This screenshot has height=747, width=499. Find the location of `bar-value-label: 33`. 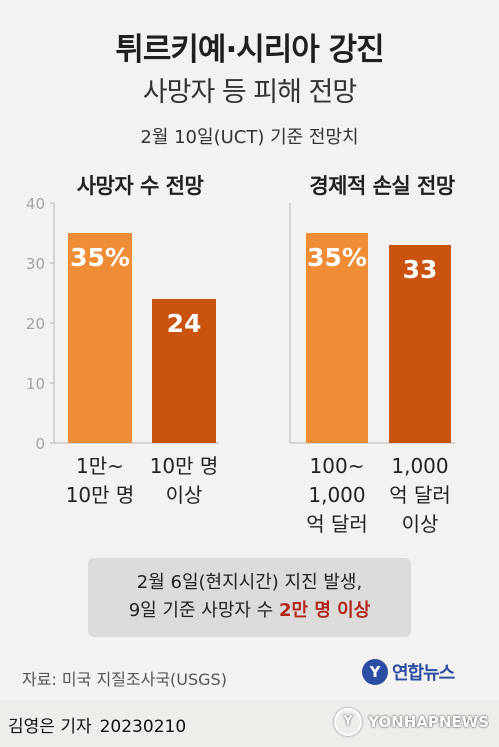

bar-value-label: 33 is located at coordinates (420, 269).